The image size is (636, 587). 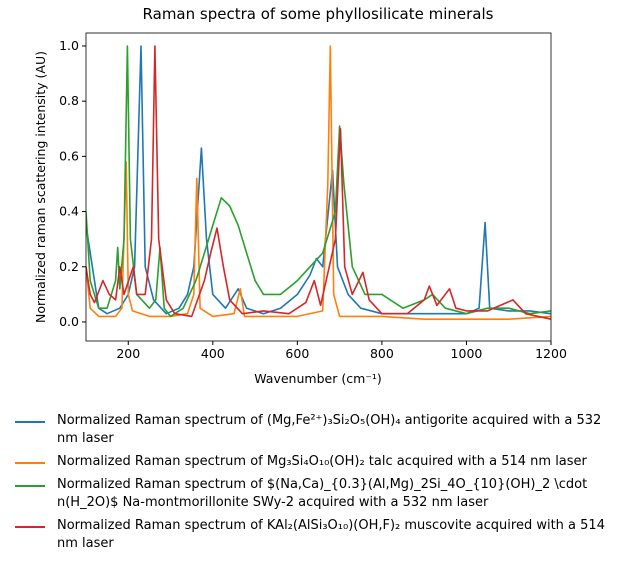 What do you see at coordinates (69, 211) in the screenshot?
I see `y-tick-label: 0.4` at bounding box center [69, 211].